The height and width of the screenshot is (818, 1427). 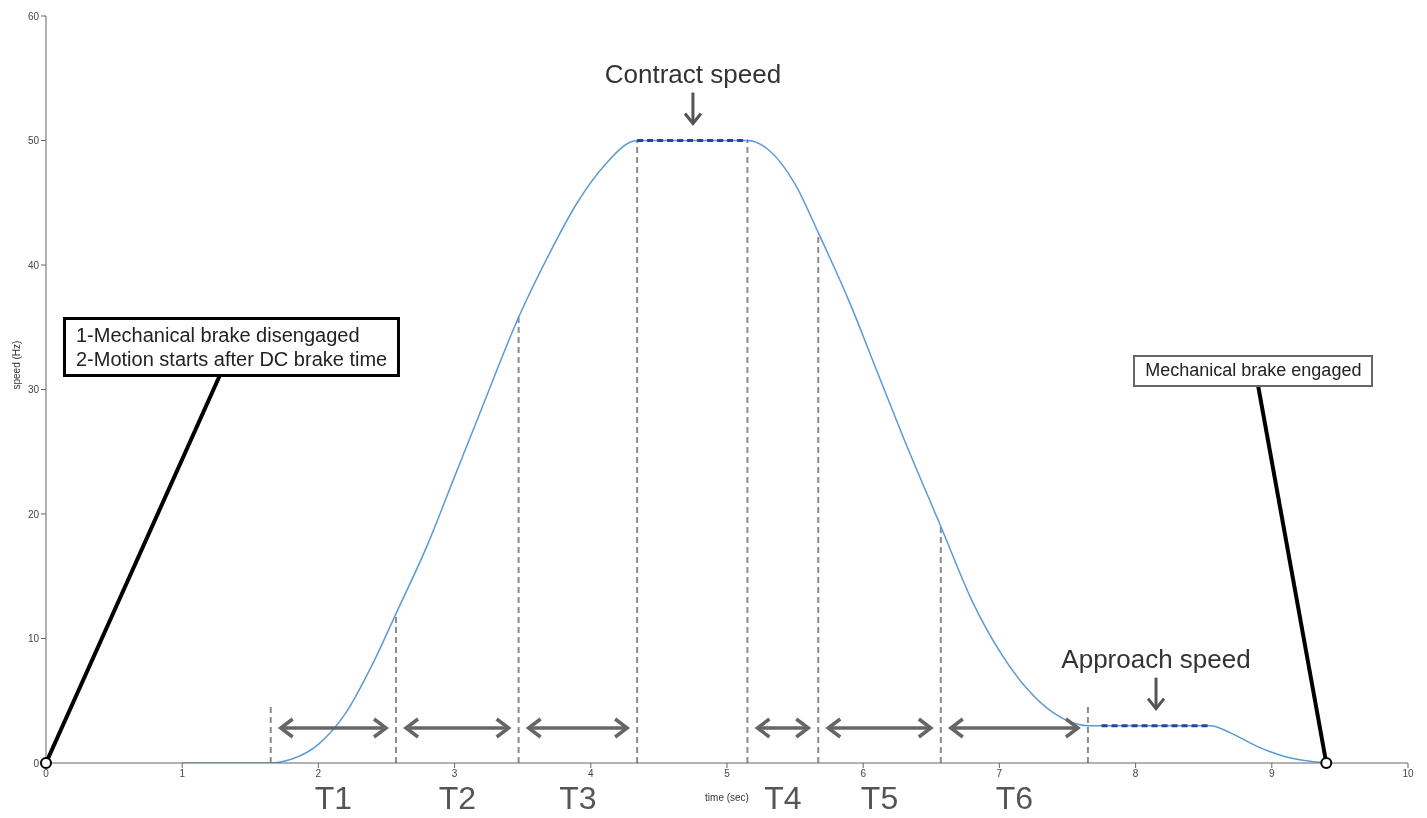 What do you see at coordinates (1135, 774) in the screenshot?
I see `x-tick-label: 8` at bounding box center [1135, 774].